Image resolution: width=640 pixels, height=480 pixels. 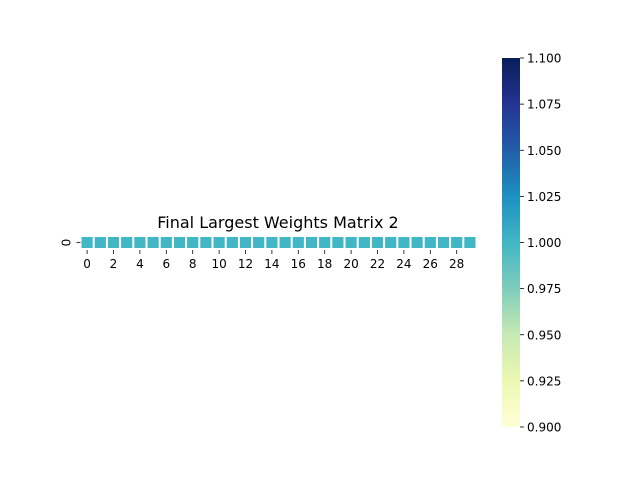 What do you see at coordinates (544, 197) in the screenshot?
I see `colorbar-tick-label: 1.025` at bounding box center [544, 197].